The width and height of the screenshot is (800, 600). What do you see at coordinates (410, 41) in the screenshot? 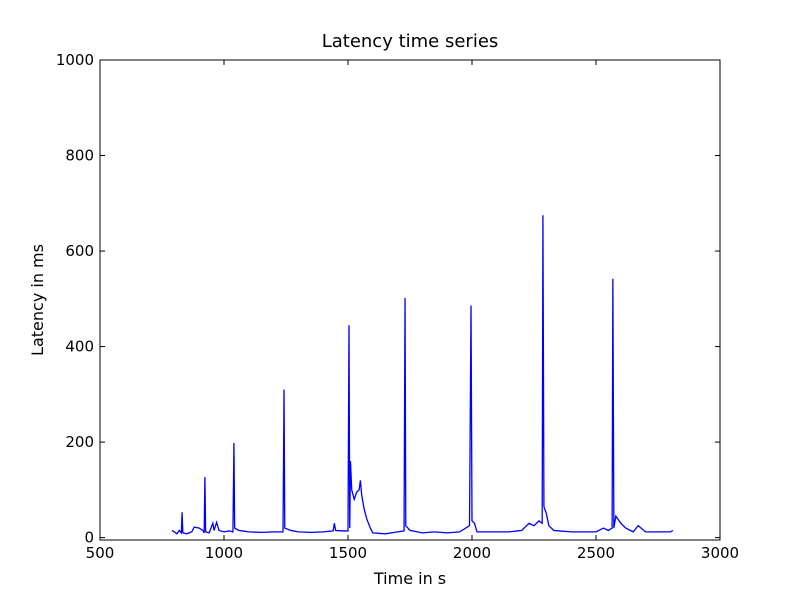
I see `chart-title: Latency time series` at bounding box center [410, 41].